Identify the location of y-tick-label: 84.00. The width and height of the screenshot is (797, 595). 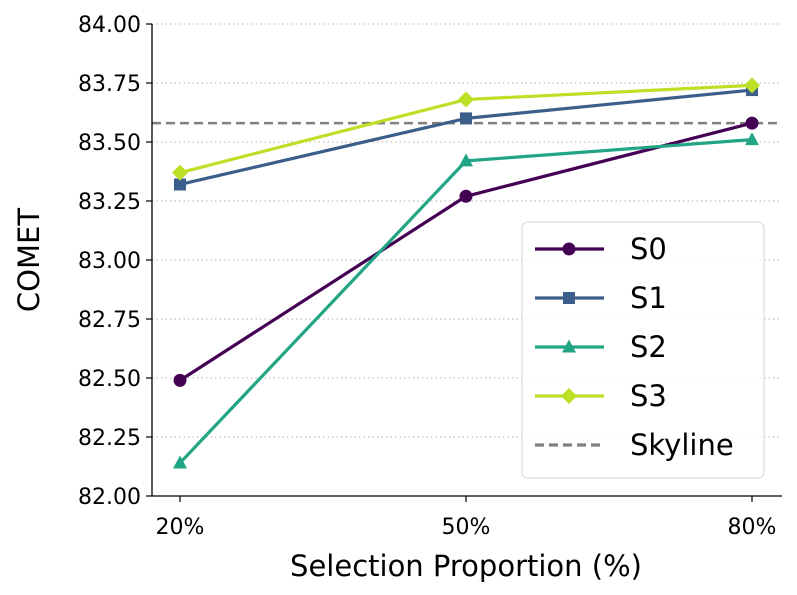
(109, 25).